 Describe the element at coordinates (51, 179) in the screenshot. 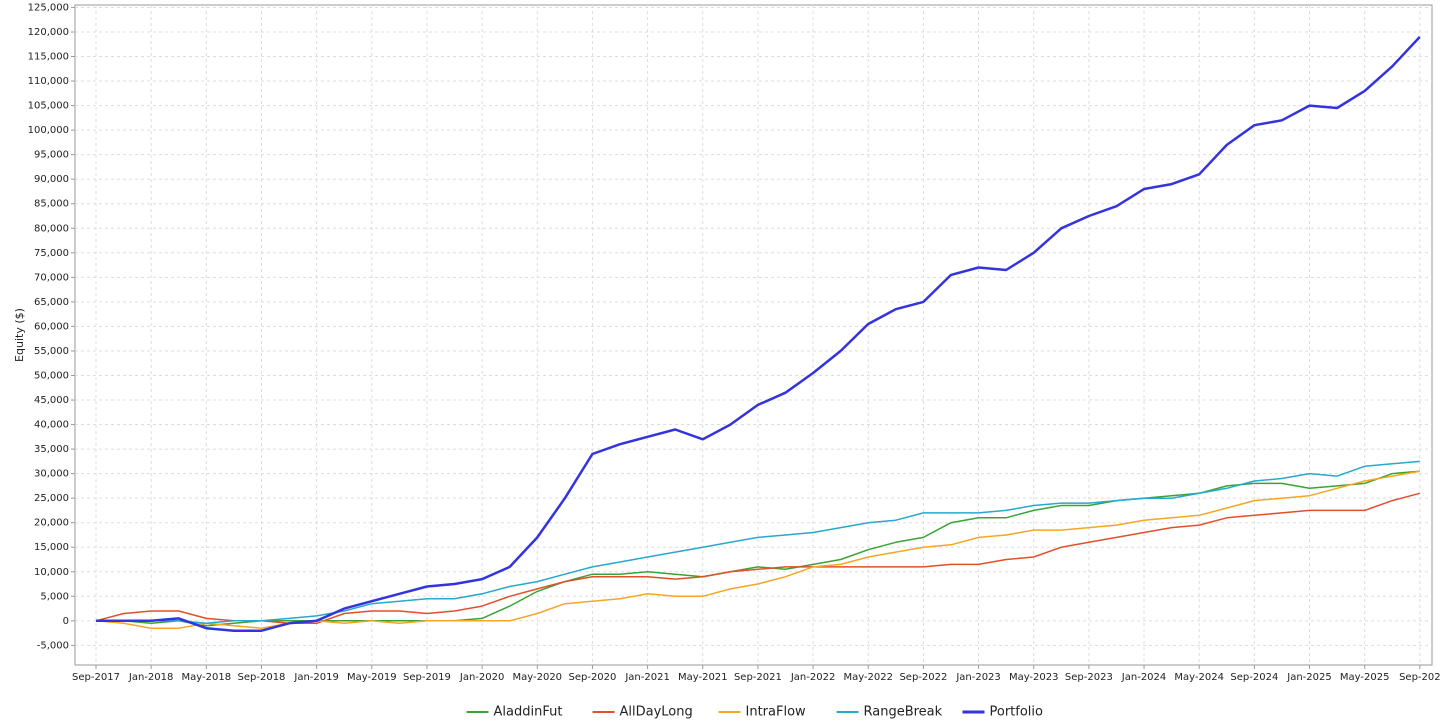

I see `y-tick-label: 90,000` at that location.